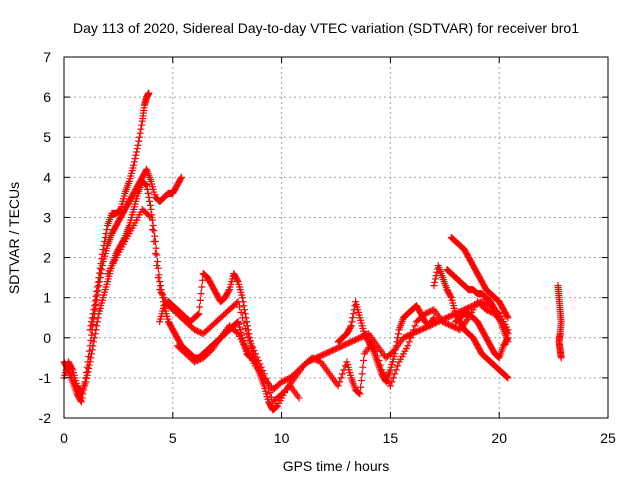 Image resolution: width=640 pixels, height=480 pixels. I want to click on y-axis-label: SDTVAR / TECUs, so click(14, 238).